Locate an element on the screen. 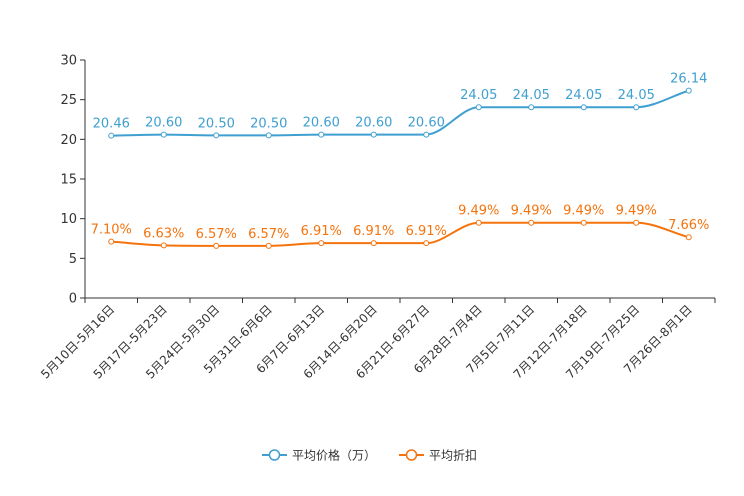 This screenshot has height=496, width=744. data-label: 26.14 is located at coordinates (688, 79).